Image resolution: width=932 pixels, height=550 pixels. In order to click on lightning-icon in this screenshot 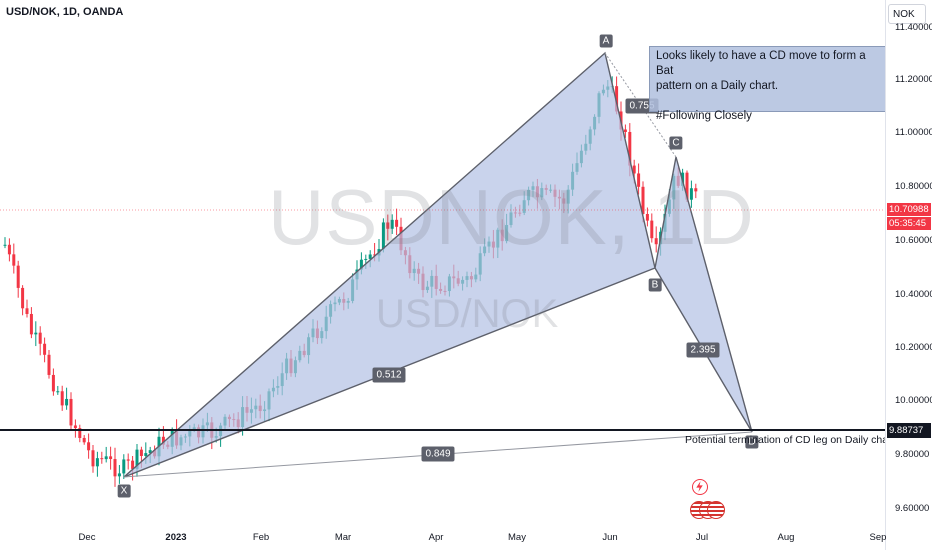, I will do `click(700, 487)`.